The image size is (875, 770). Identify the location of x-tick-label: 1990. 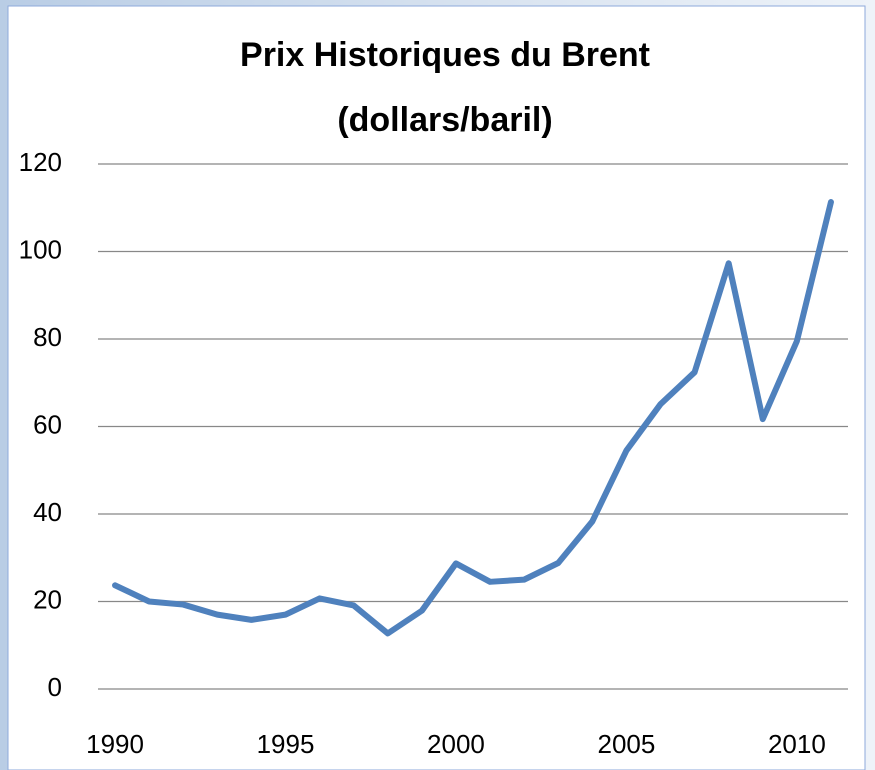
(115, 744).